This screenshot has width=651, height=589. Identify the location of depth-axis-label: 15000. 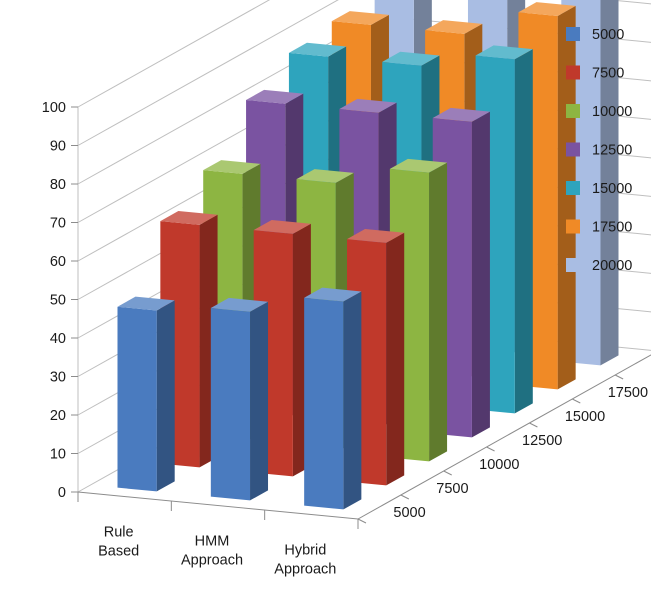
(585, 417).